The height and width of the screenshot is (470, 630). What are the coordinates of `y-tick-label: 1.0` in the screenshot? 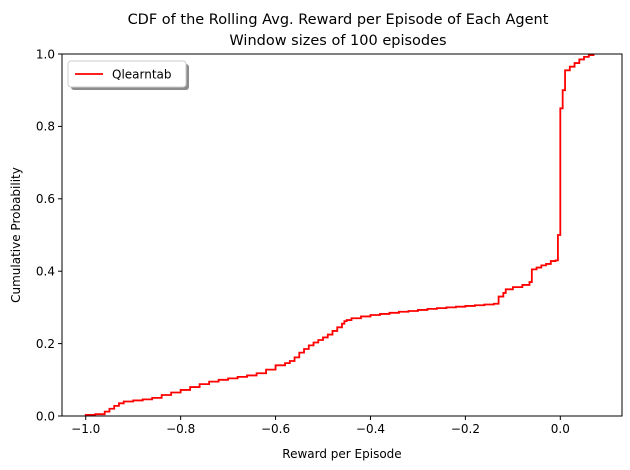 It's located at (45, 54).